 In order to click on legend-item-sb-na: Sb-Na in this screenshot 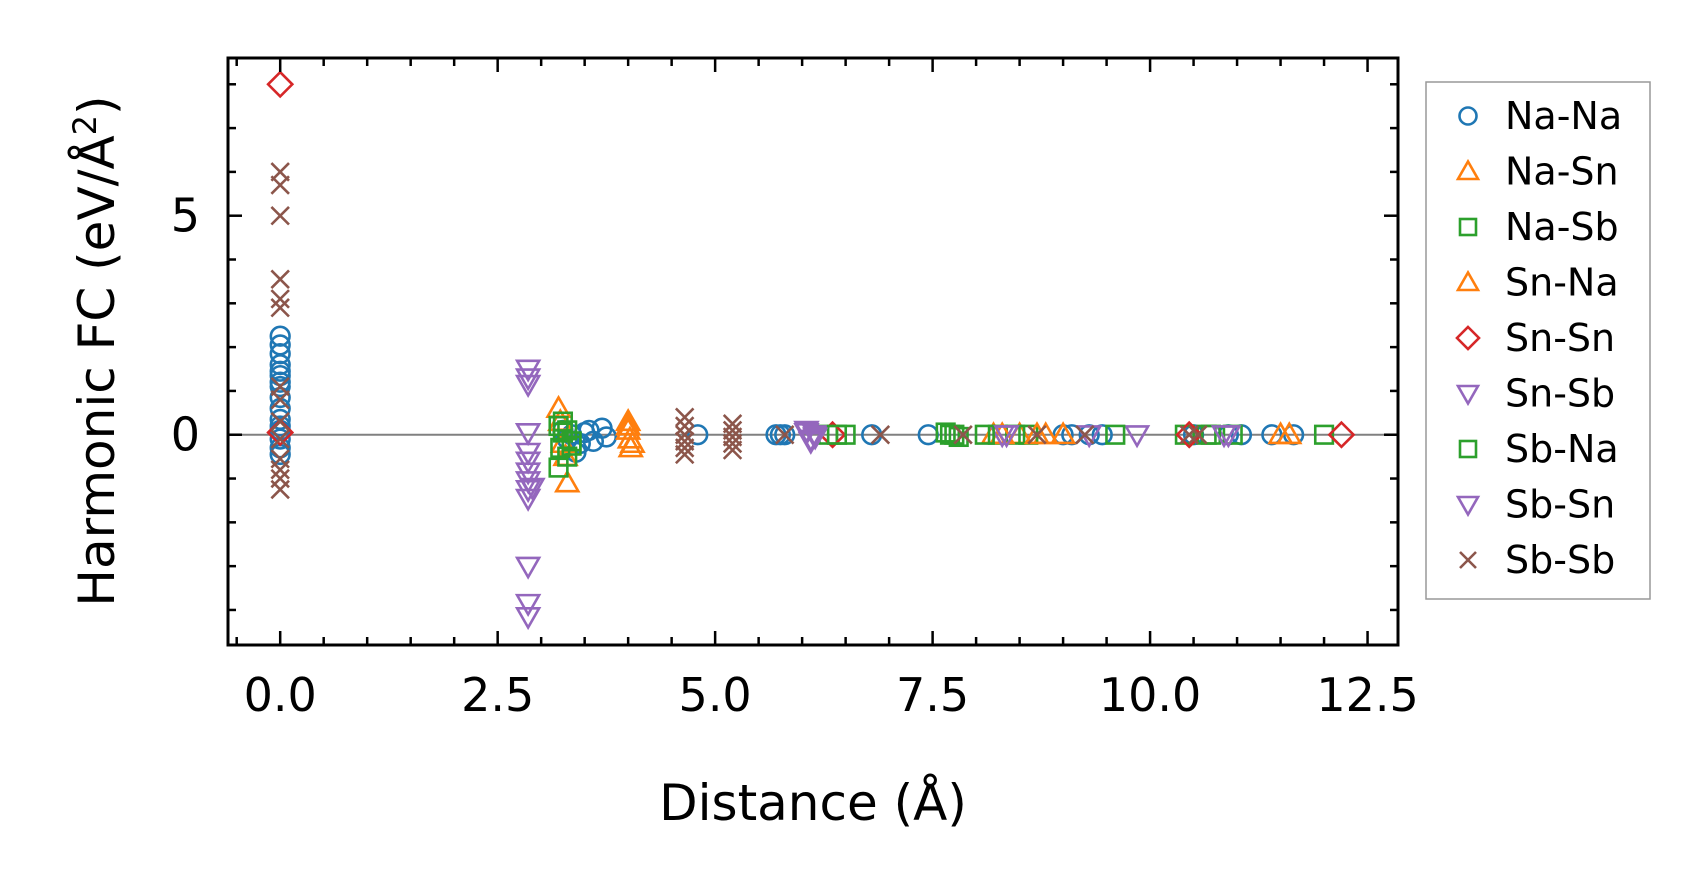, I will do `click(1538, 449)`.